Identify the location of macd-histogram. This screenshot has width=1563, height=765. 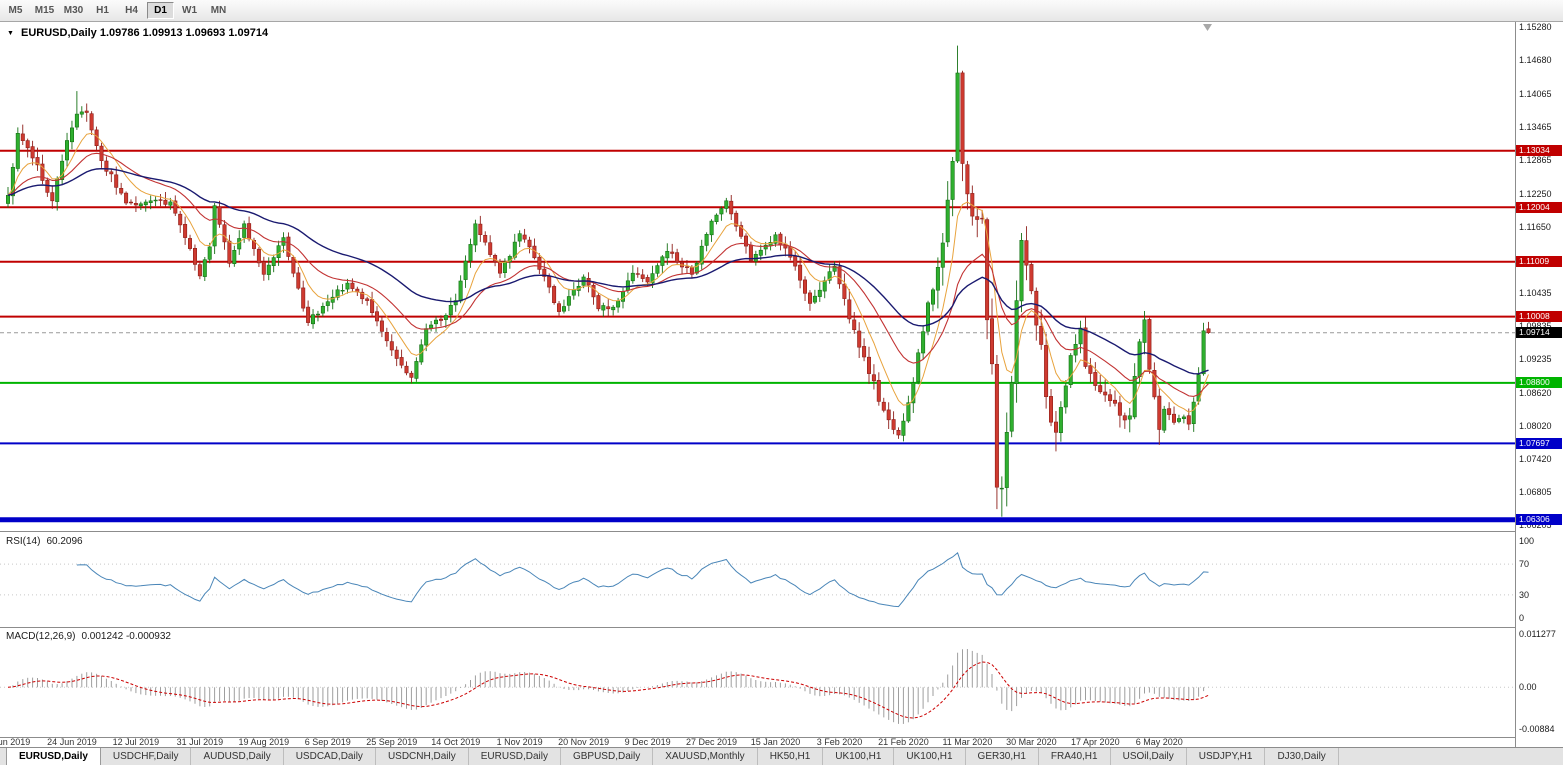
(610, 686).